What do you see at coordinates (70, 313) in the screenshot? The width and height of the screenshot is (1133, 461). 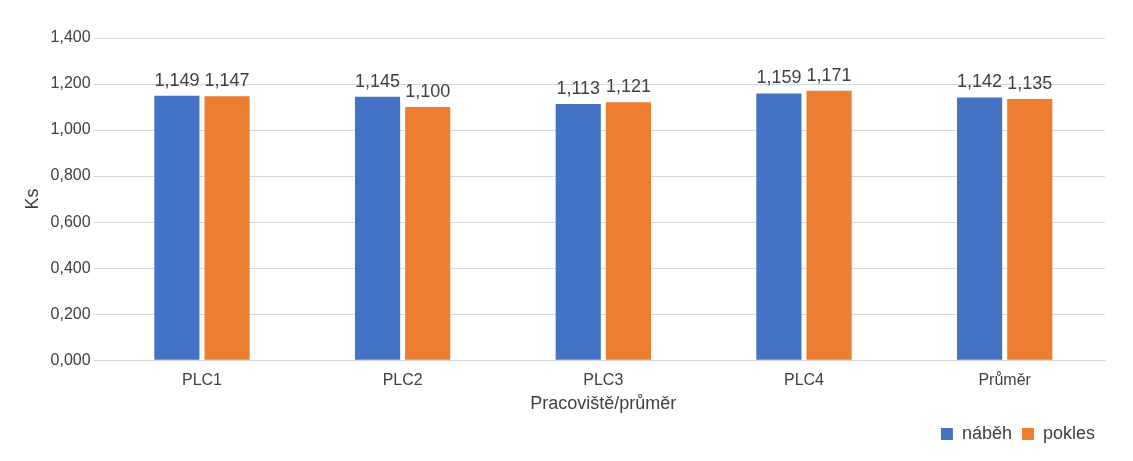 I see `y-tick-label: 0,200` at bounding box center [70, 313].